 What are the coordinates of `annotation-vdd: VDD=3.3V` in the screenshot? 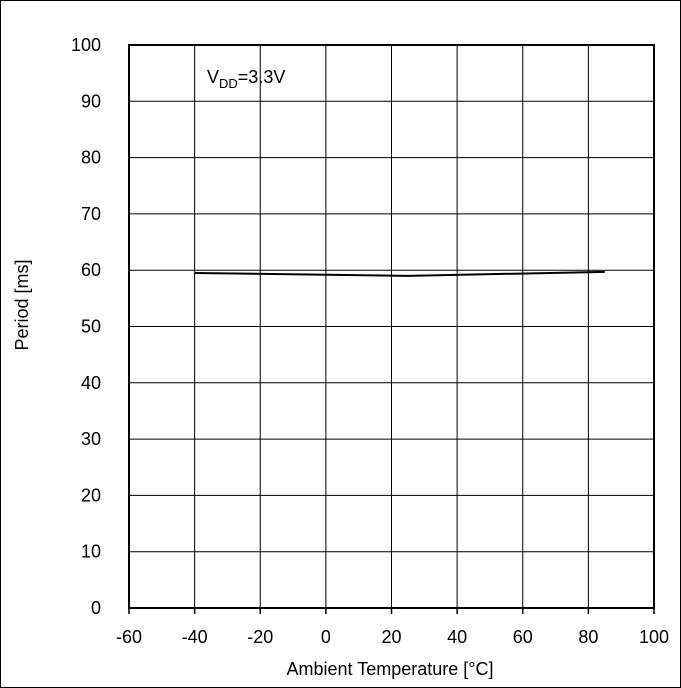 It's located at (246, 79).